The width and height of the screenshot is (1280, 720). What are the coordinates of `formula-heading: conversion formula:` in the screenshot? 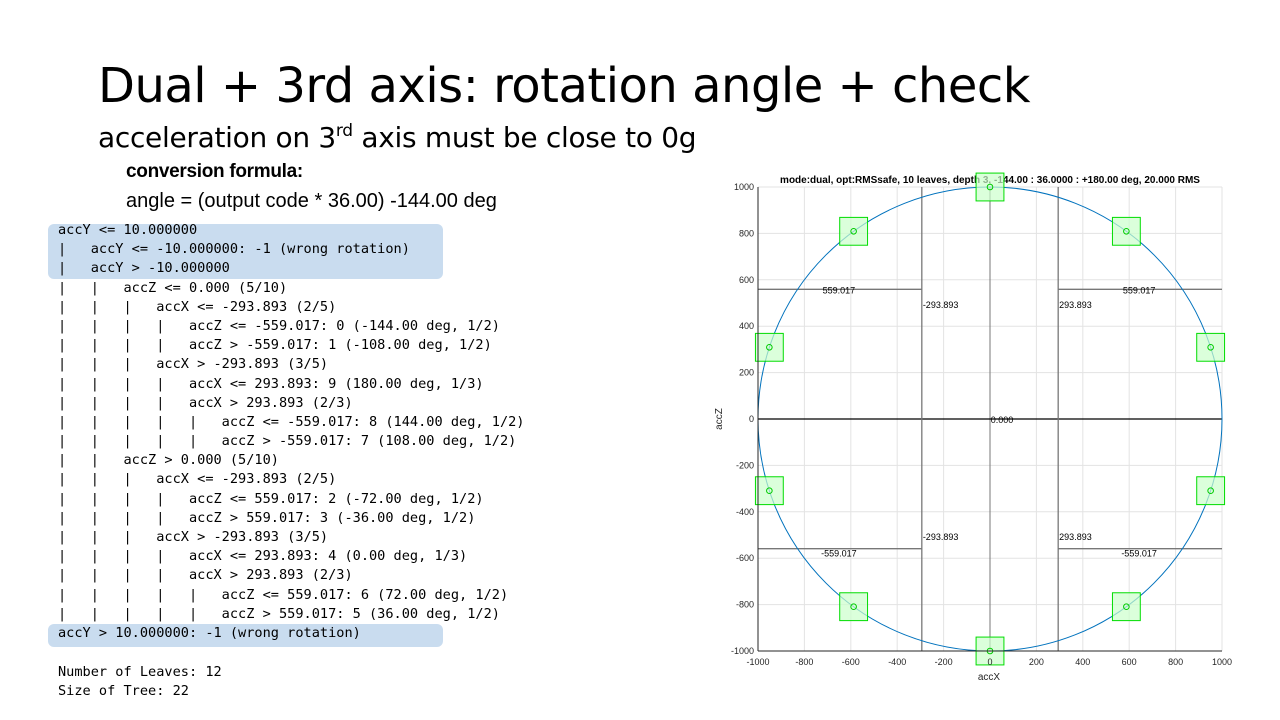 It's located at (214, 171).